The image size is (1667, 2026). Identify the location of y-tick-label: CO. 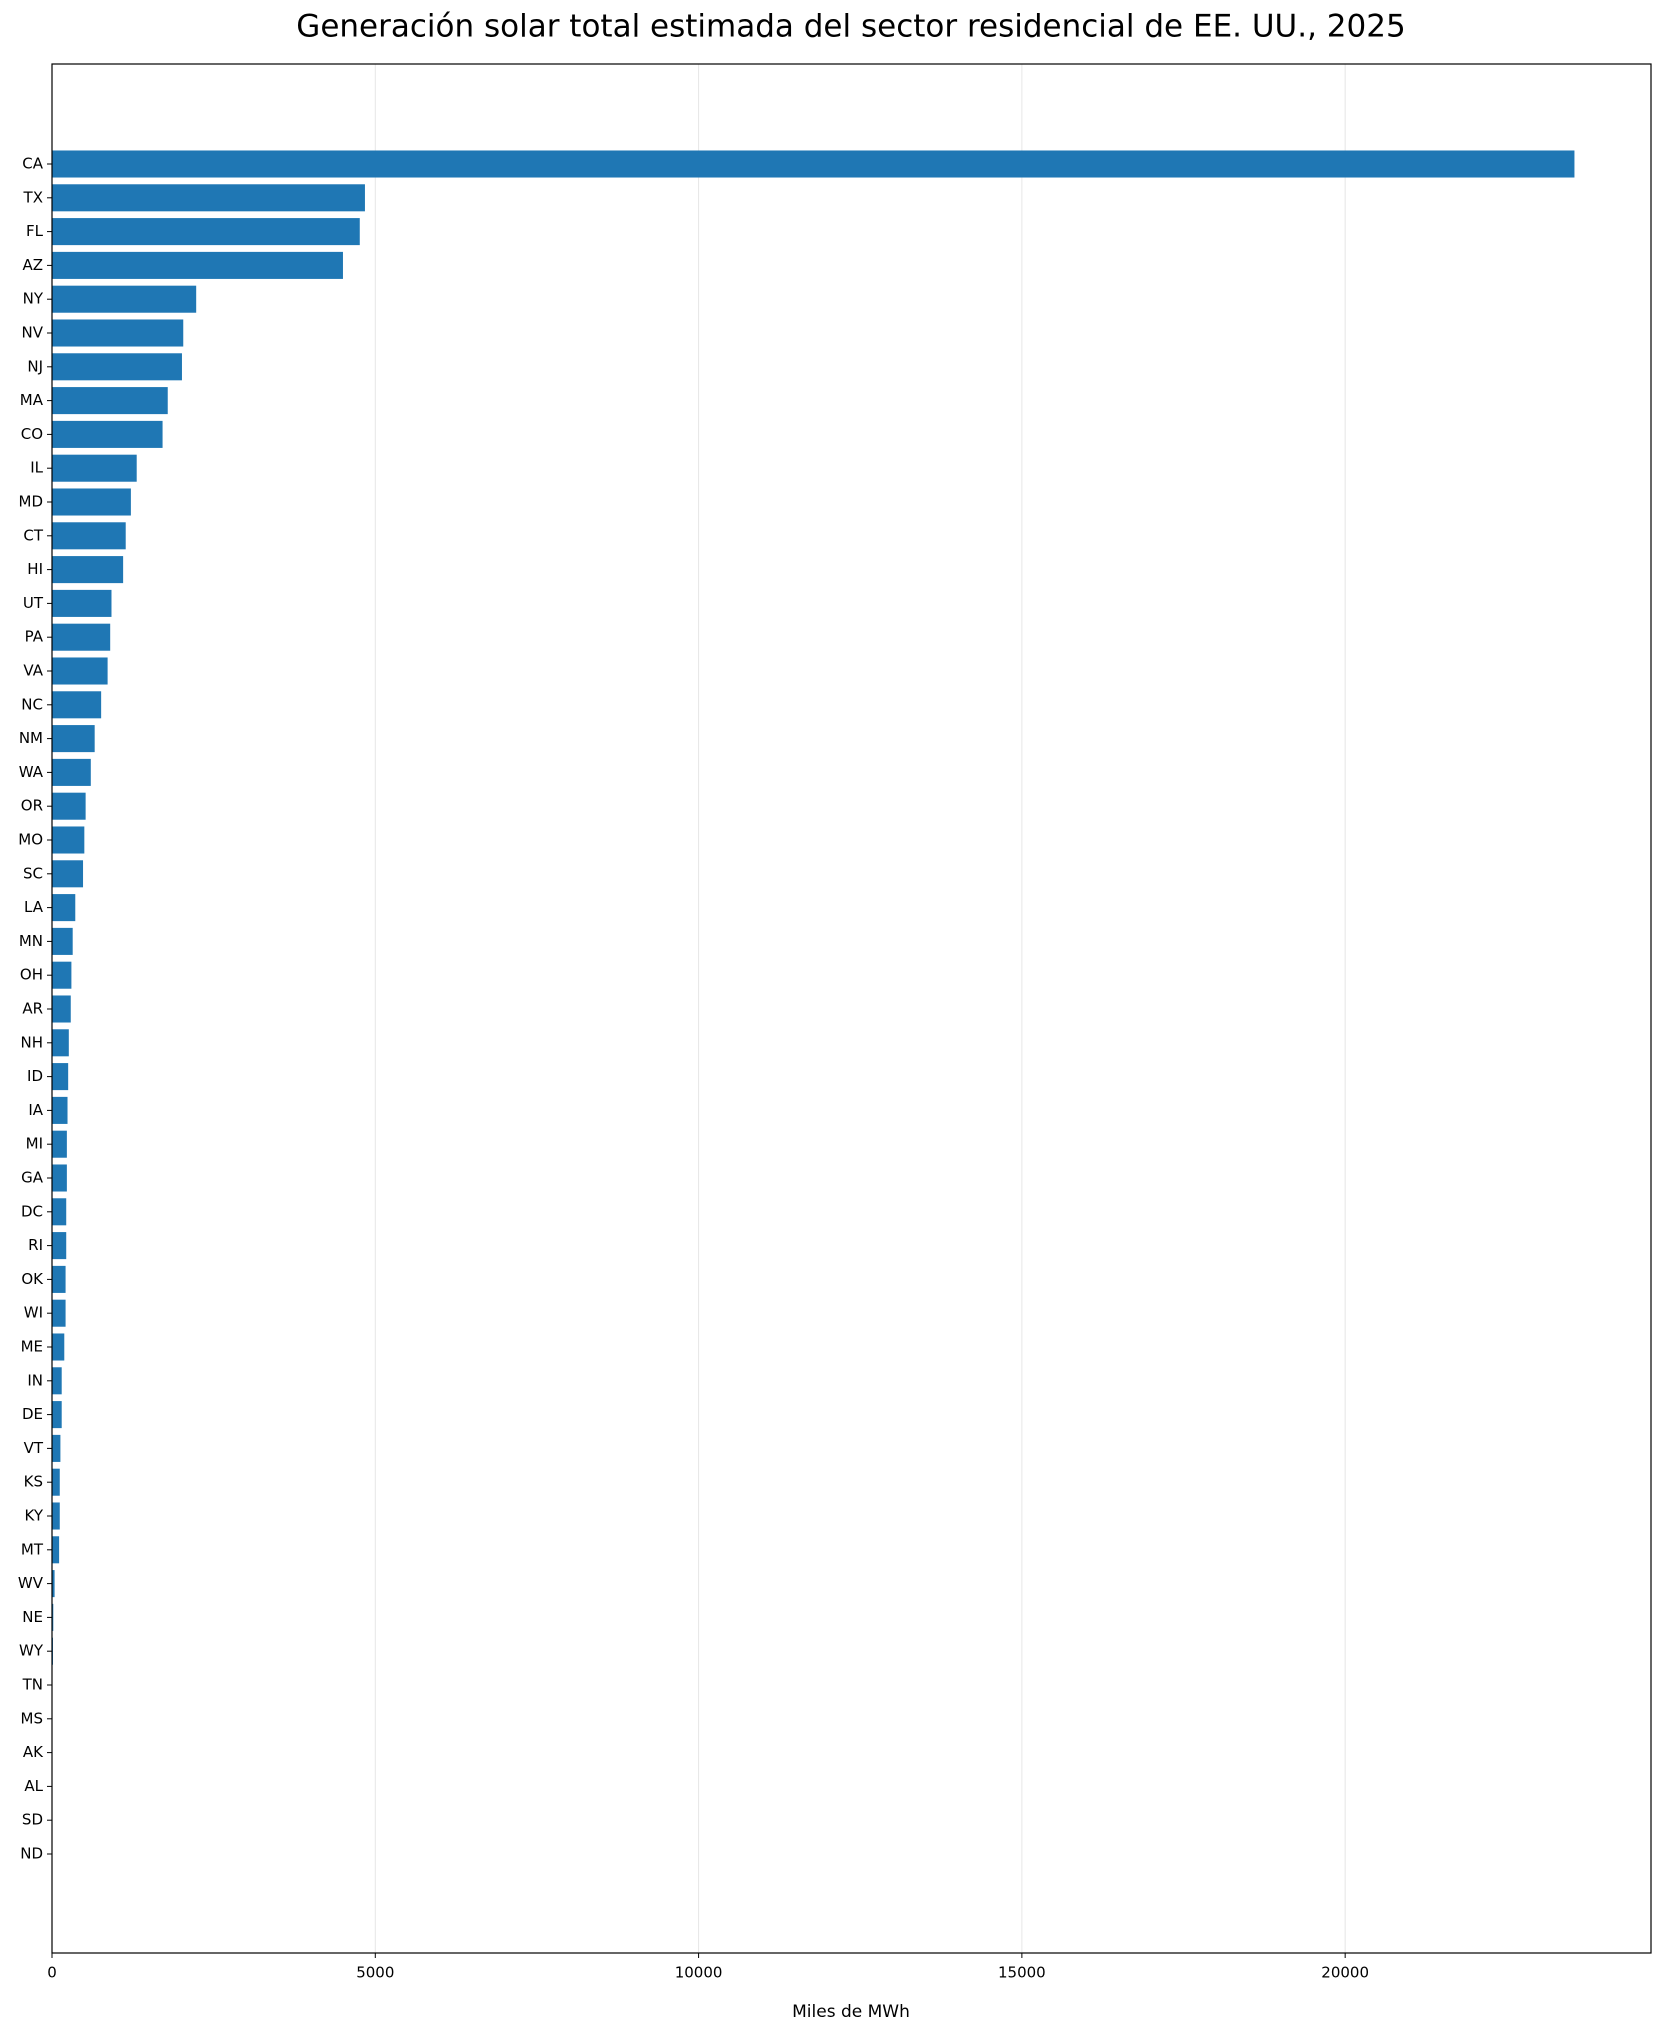
(32, 434).